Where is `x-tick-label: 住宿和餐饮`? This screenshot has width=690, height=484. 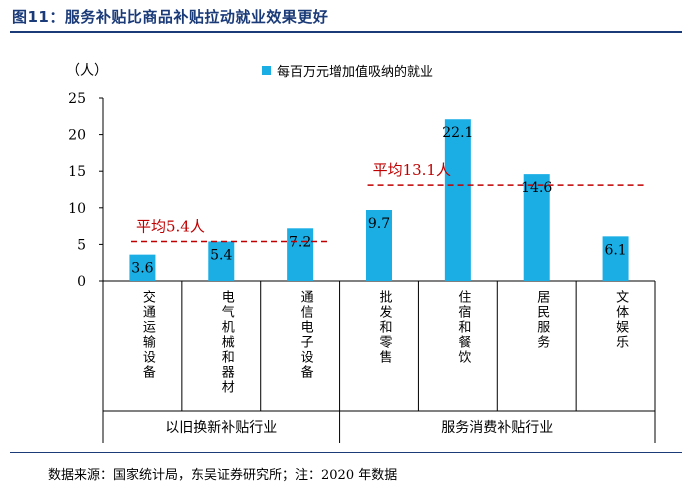
x-tick-label: 住宿和餐饮 is located at coordinates (463, 327).